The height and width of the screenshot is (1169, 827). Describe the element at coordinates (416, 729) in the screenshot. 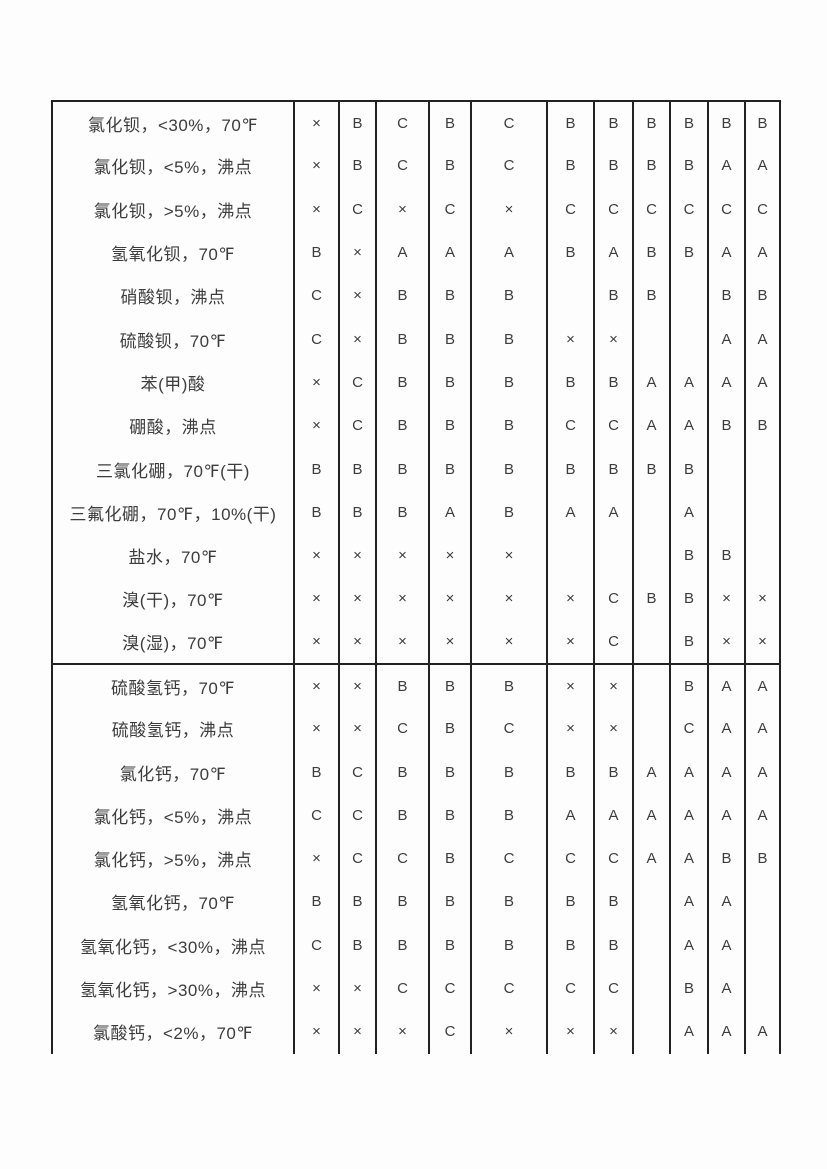

I see `table-row: 硫酸氢钙，沸点 × × C B C × × C A A` at that location.